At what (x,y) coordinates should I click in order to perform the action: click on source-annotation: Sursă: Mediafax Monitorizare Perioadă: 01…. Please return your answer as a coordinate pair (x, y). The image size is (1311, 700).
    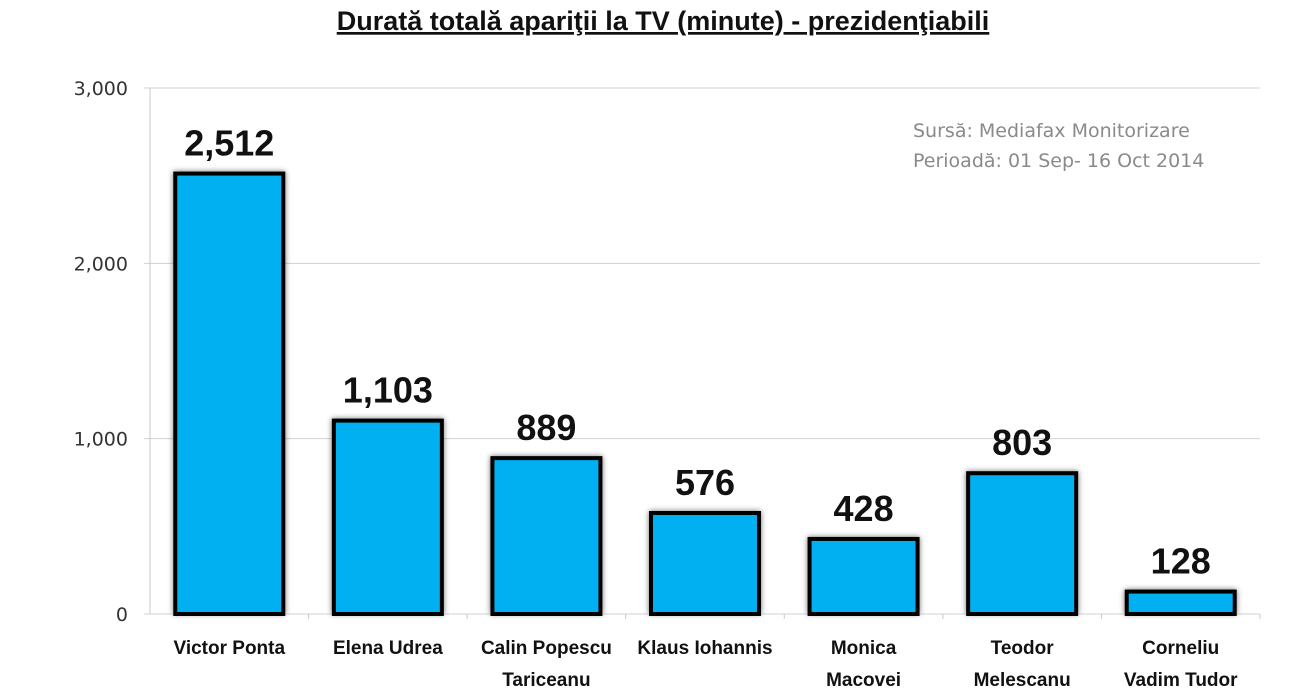
    Looking at the image, I should click on (1058, 146).